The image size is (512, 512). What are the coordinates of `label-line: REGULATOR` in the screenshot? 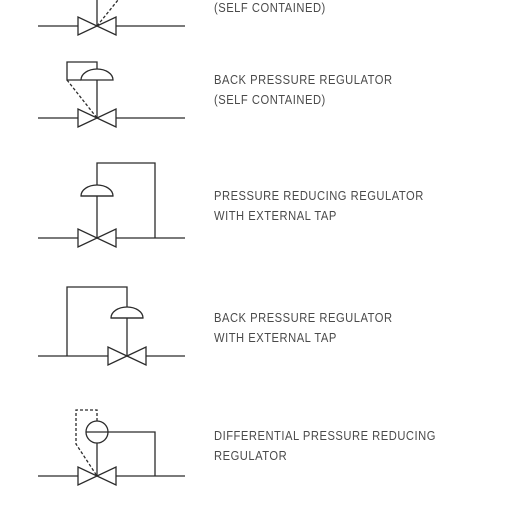 It's located at (251, 455).